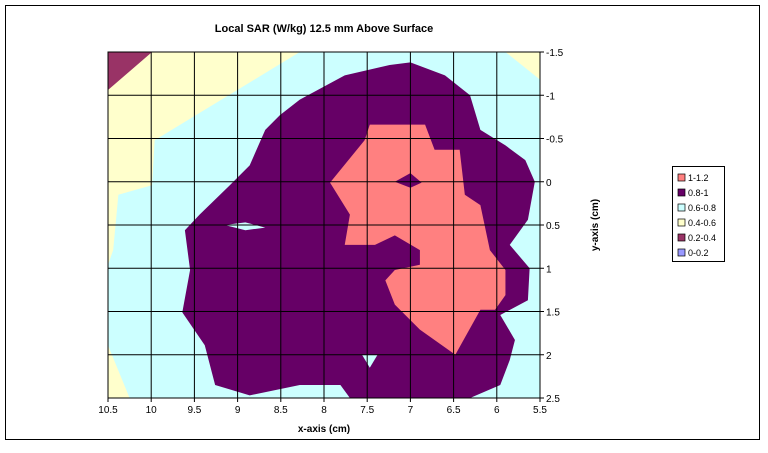 The image size is (768, 453). What do you see at coordinates (238, 410) in the screenshot?
I see `x-tick-label: 9` at bounding box center [238, 410].